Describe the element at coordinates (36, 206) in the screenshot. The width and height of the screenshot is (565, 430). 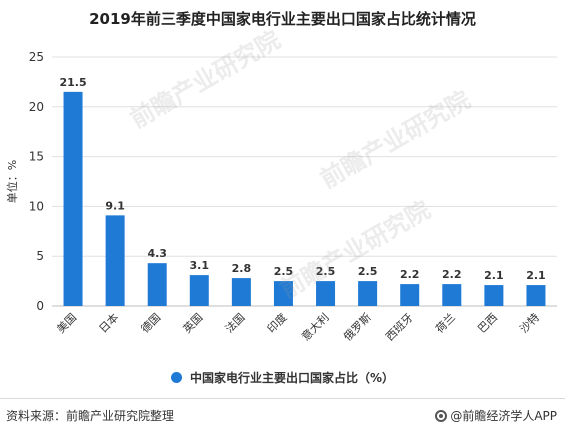
I see `y-tick-label: 10` at that location.